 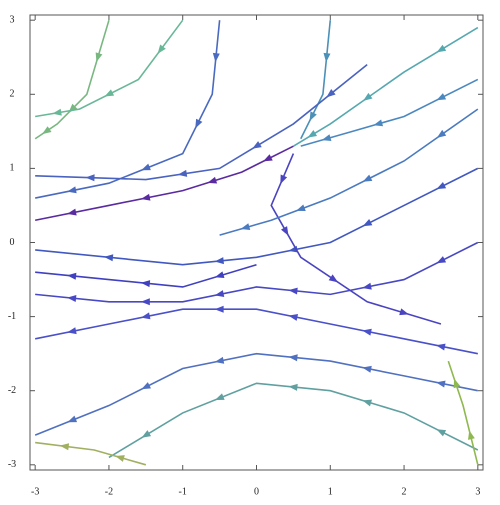 What do you see at coordinates (330, 491) in the screenshot?
I see `x-tick-label: 1` at bounding box center [330, 491].